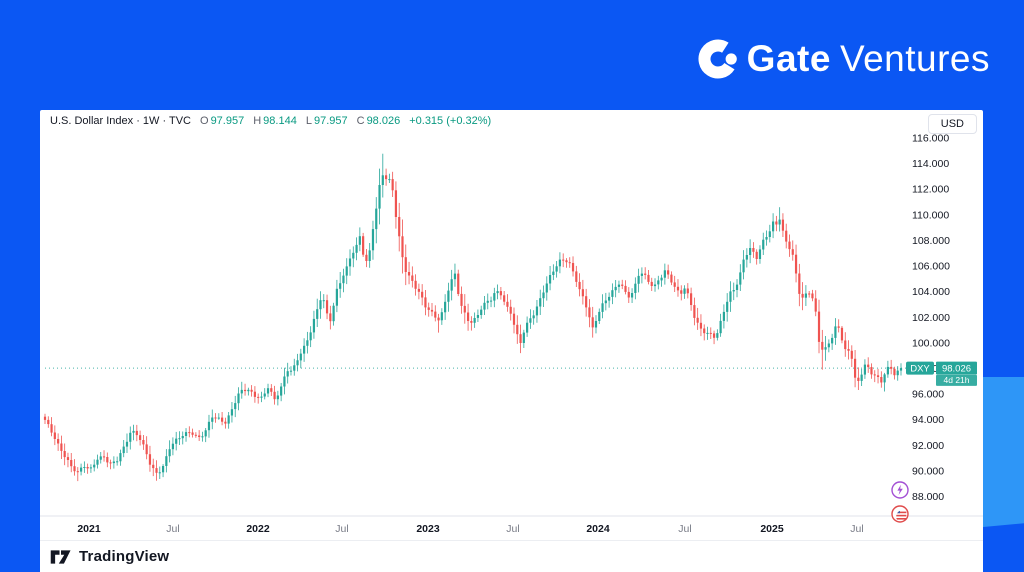  I want to click on svg-text: 92.000, so click(928, 446).